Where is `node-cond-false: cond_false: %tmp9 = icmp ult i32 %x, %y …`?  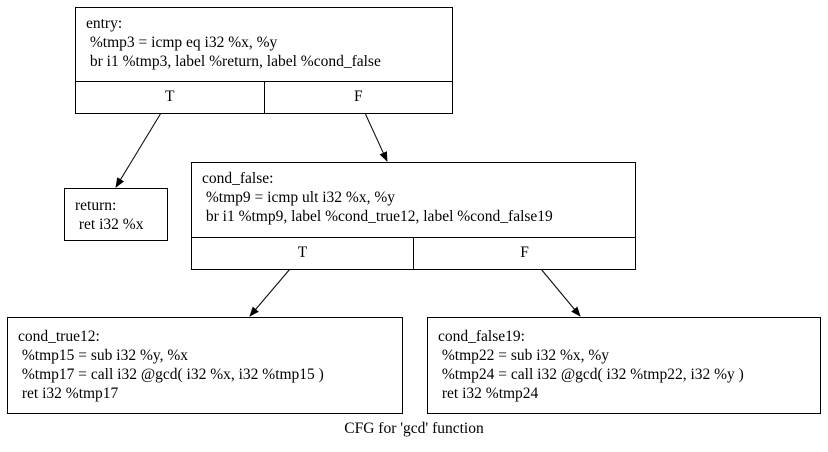
node-cond-false: cond_false: %tmp9 = icmp ult i32 %x, %y … is located at coordinates (413, 216).